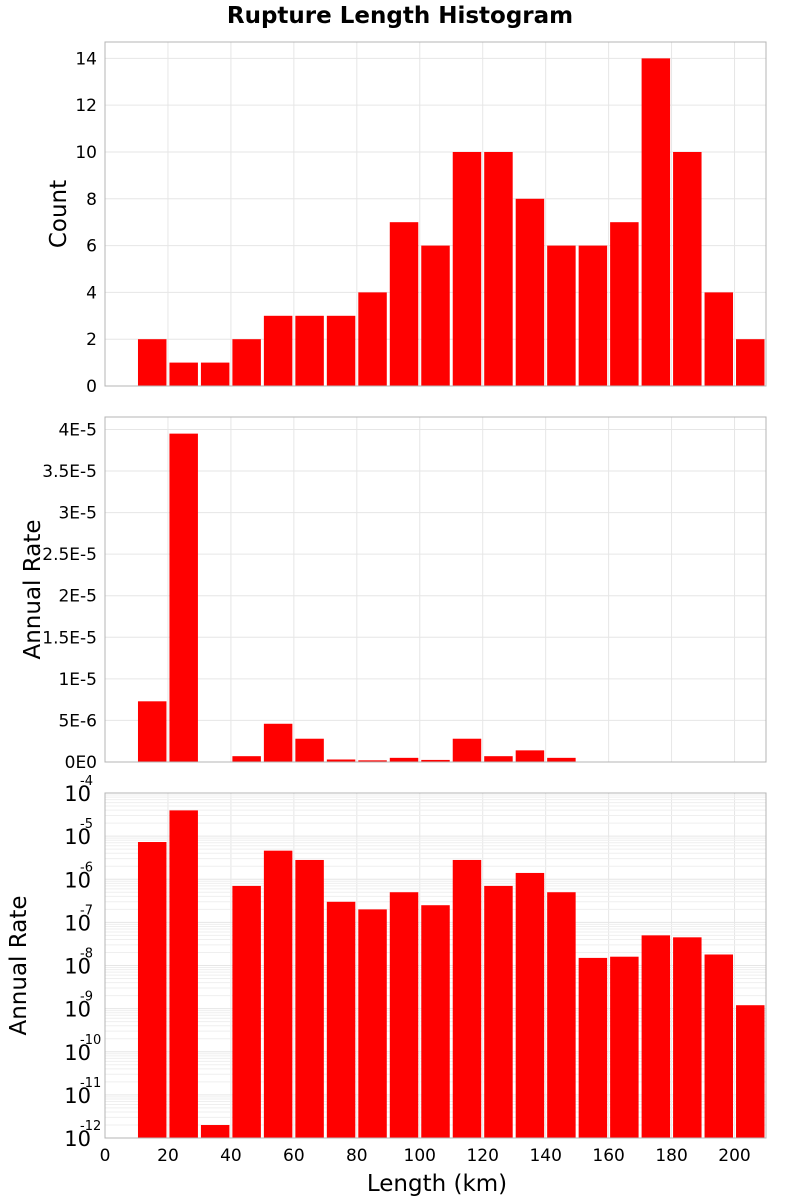  I want to click on y-tick-label: 4E-5, so click(77, 430).